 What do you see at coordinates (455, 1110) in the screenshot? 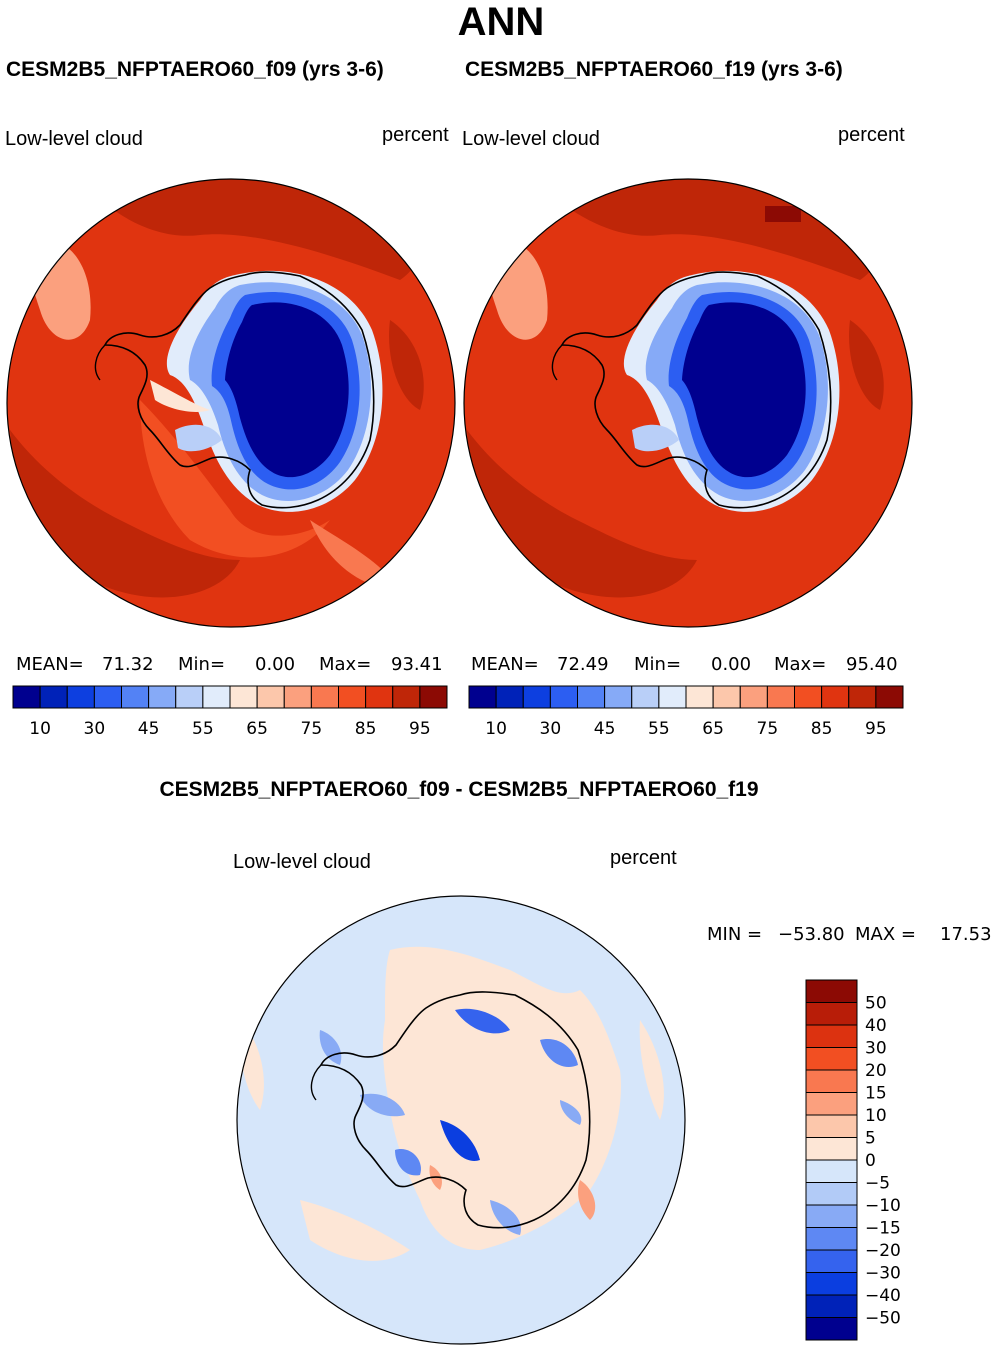
I see `diff-coastline` at bounding box center [455, 1110].